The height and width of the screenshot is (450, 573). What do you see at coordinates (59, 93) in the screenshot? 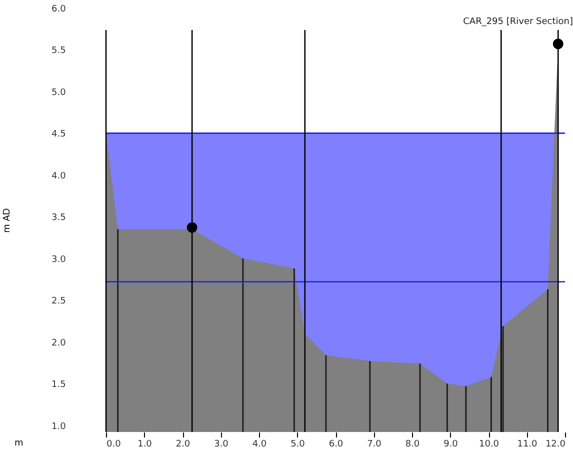
I see `y-tick-label: 5.0` at bounding box center [59, 93].